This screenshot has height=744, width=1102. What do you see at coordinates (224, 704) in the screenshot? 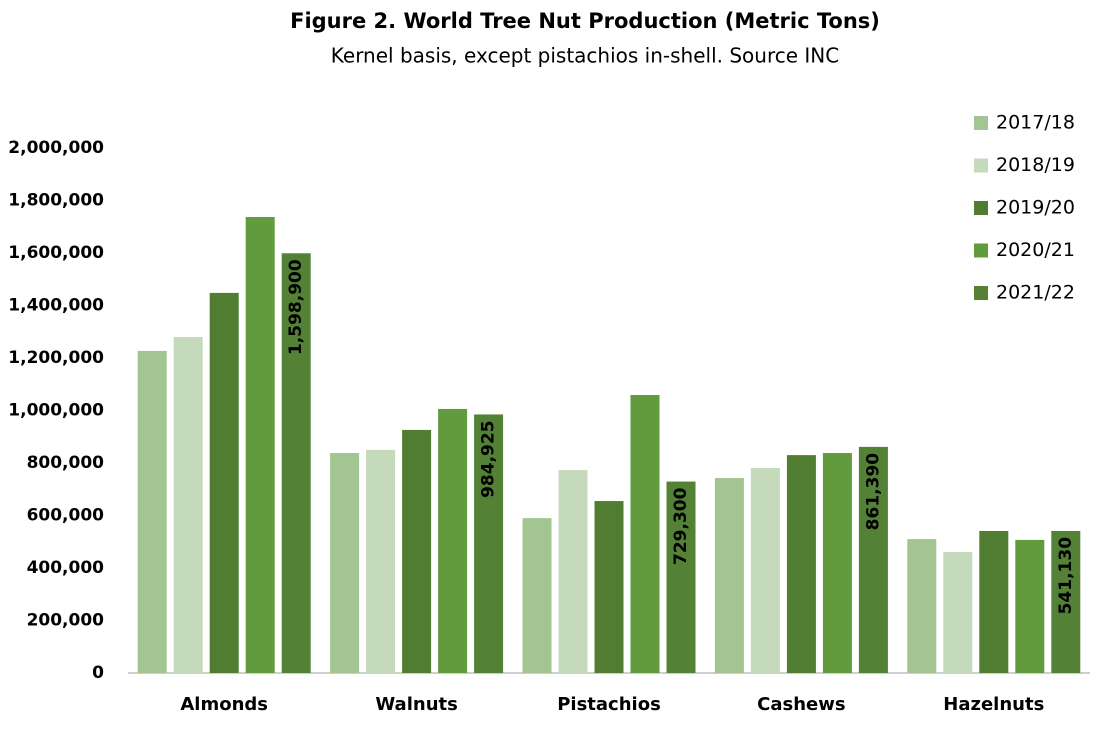
I see `x-tick-label: Almonds` at bounding box center [224, 704].